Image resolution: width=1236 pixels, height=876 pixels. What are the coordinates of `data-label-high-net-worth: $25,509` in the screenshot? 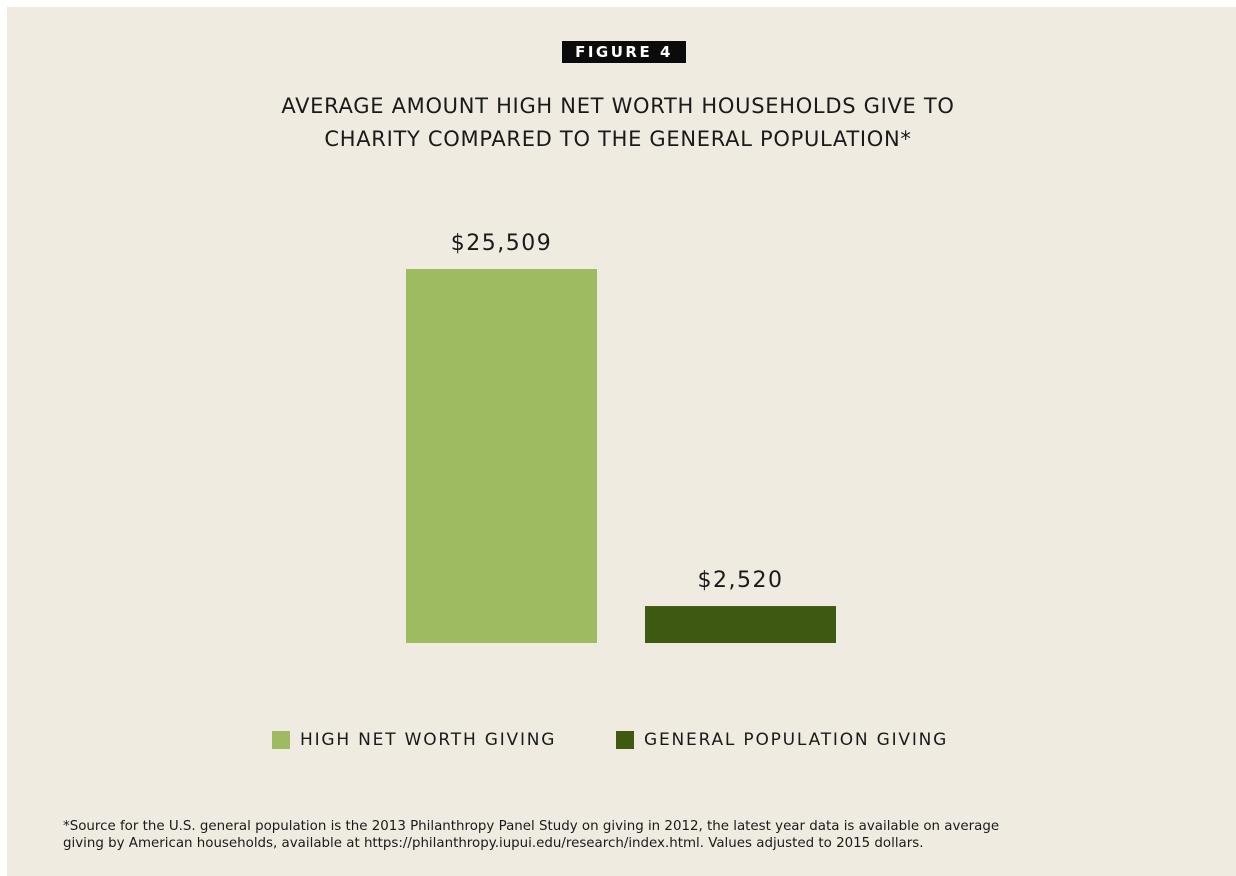 It's located at (501, 243).